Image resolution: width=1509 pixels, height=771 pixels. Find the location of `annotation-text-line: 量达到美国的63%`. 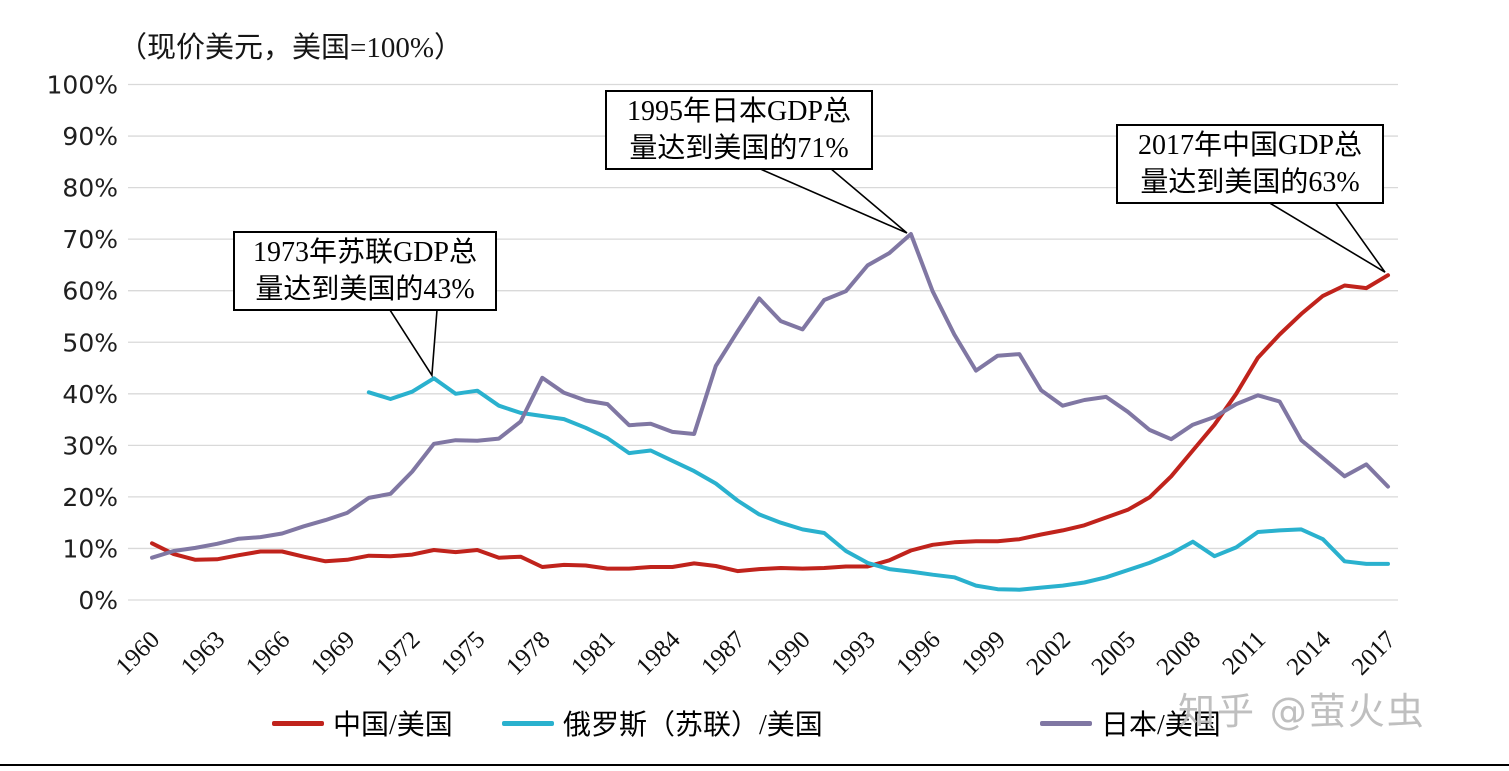

annotation-text-line: 量达到美国的63% is located at coordinates (1250, 182).